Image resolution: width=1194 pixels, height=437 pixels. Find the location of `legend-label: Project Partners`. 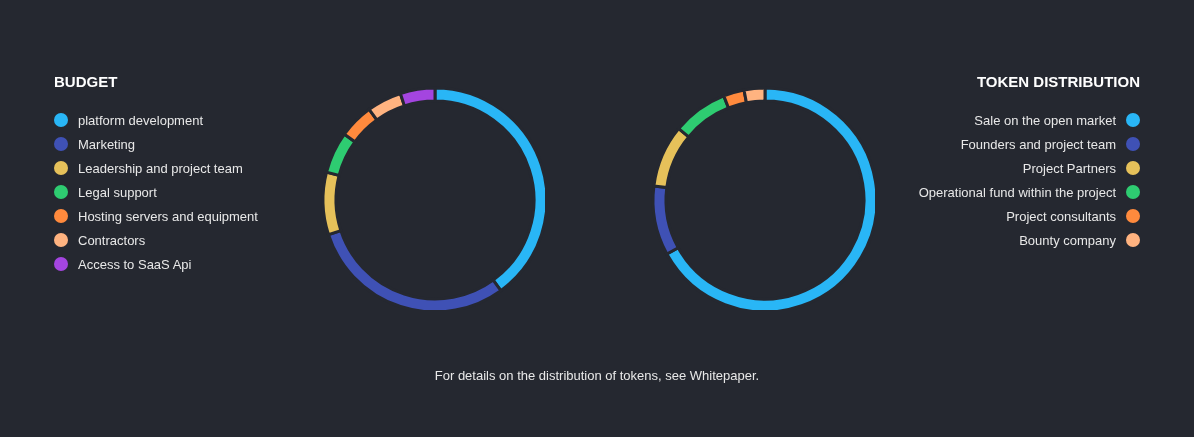

legend-label: Project Partners is located at coordinates (1069, 168).